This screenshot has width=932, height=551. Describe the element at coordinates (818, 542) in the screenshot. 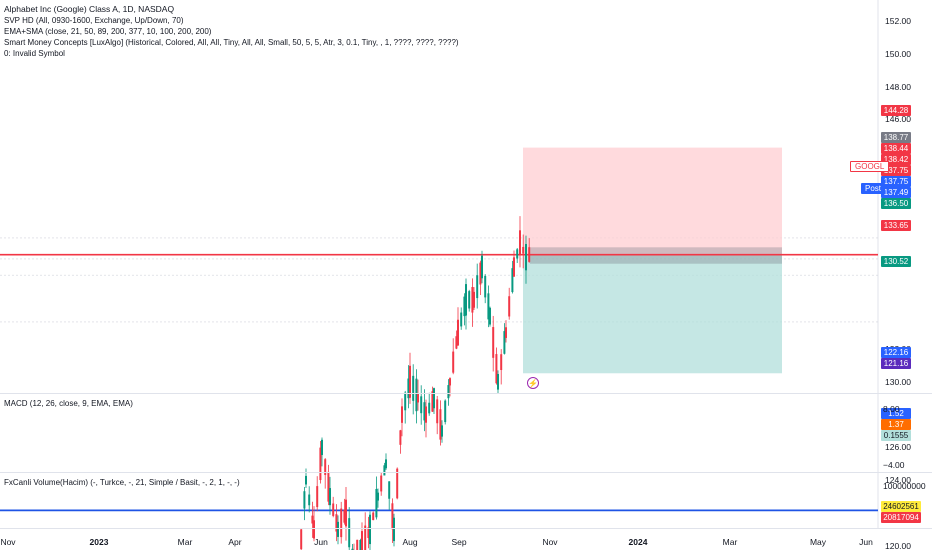

I see `date-label: May` at that location.